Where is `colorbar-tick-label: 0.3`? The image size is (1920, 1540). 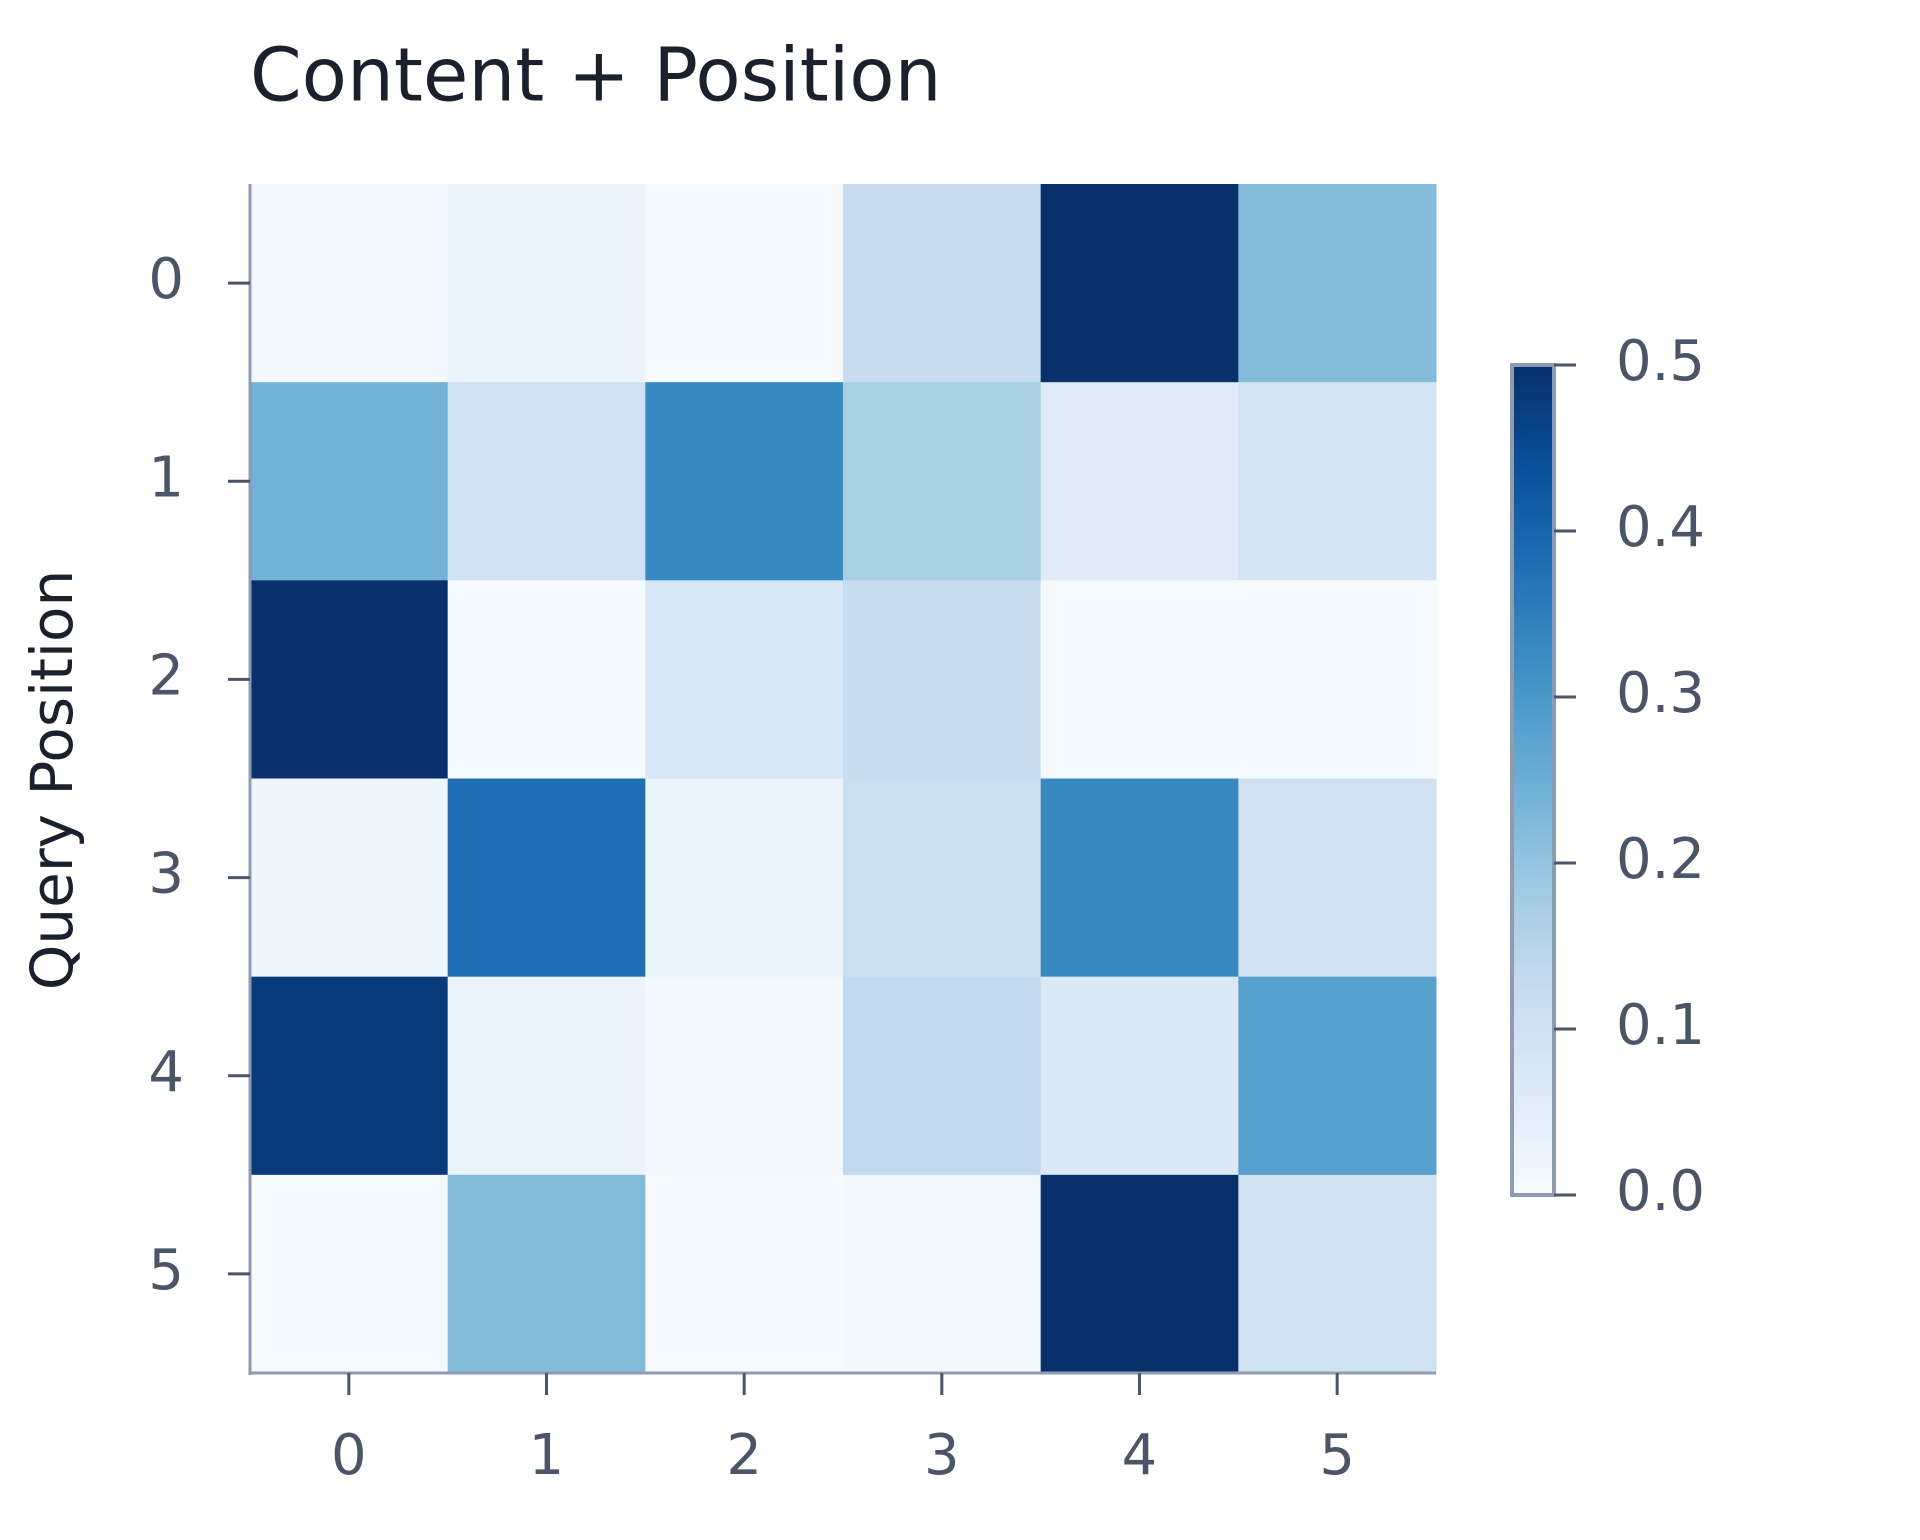
colorbar-tick-label: 0.3 is located at coordinates (1660, 693).